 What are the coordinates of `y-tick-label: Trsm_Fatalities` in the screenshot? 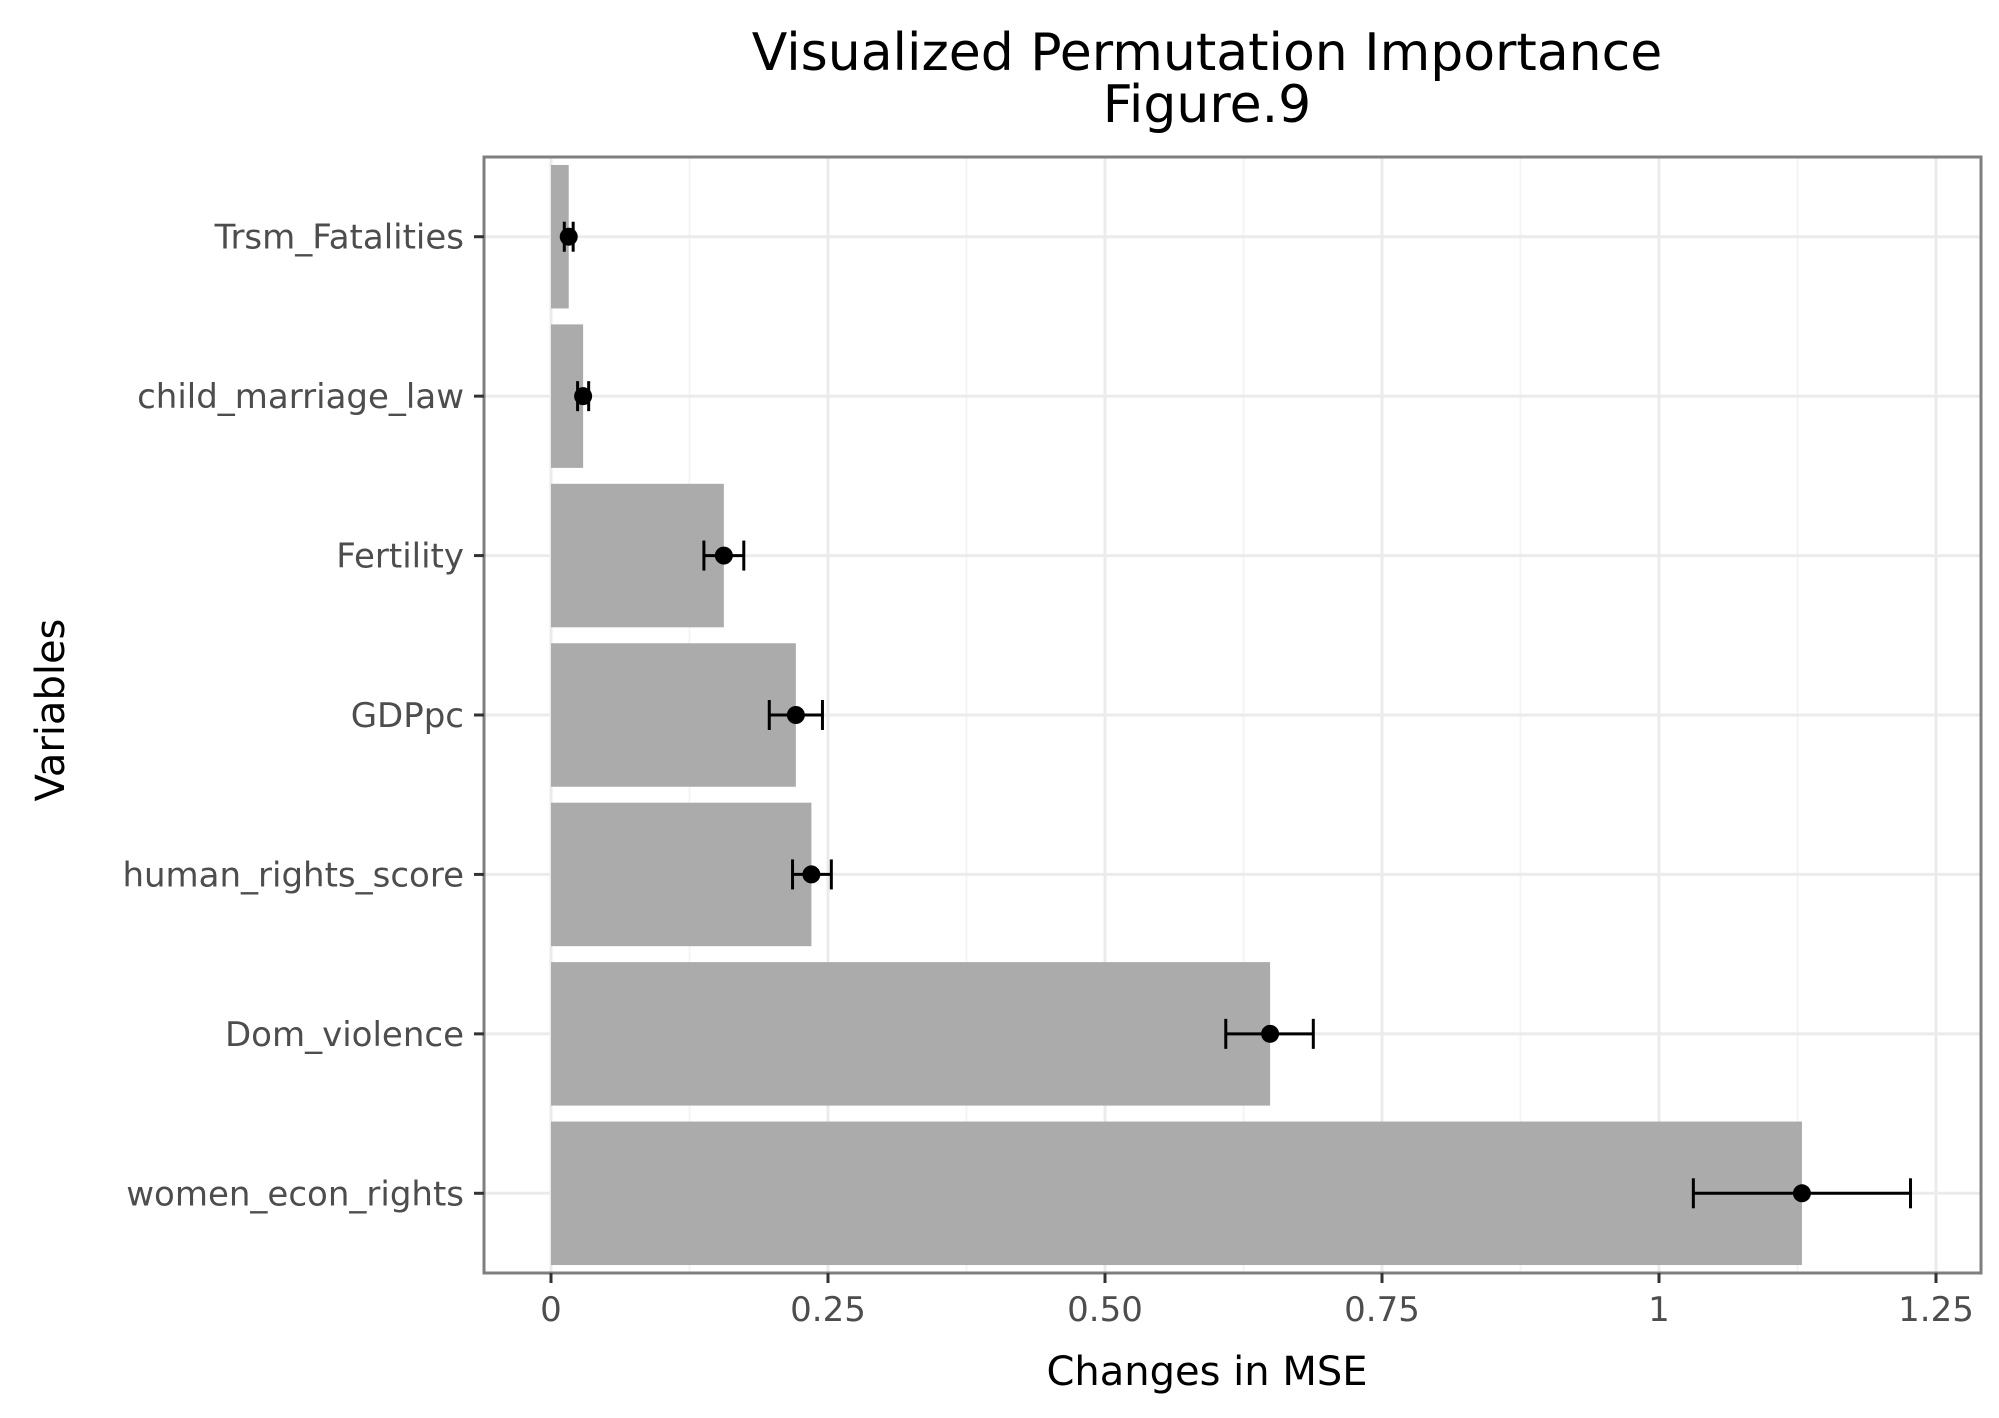 It's located at (339, 238).